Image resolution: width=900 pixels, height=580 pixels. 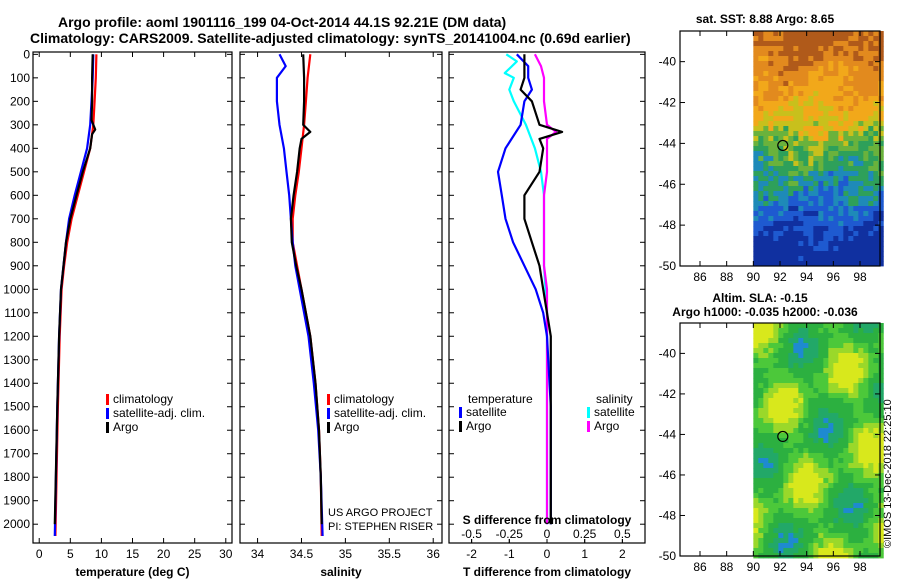 What do you see at coordinates (668, 143) in the screenshot?
I see `sst-ytick-label: -44` at bounding box center [668, 143].